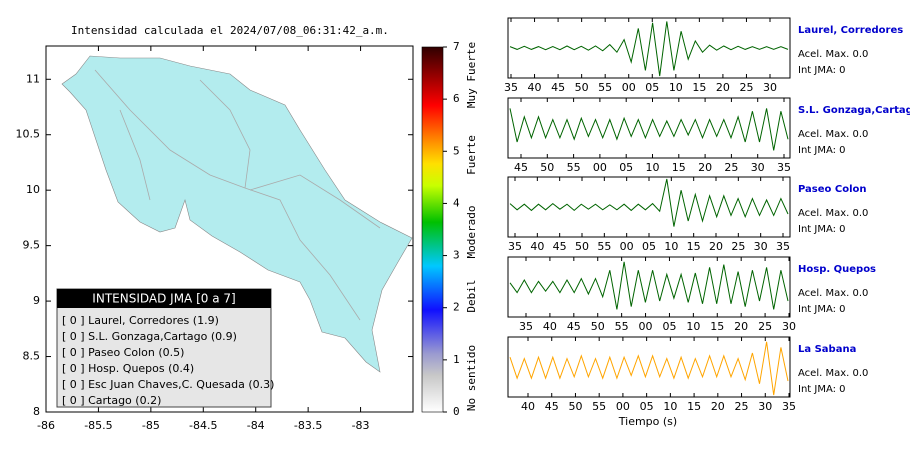 The width and height of the screenshot is (910, 460). Describe the element at coordinates (308, 425) in the screenshot. I see `x-tick-label: -83.5` at that location.